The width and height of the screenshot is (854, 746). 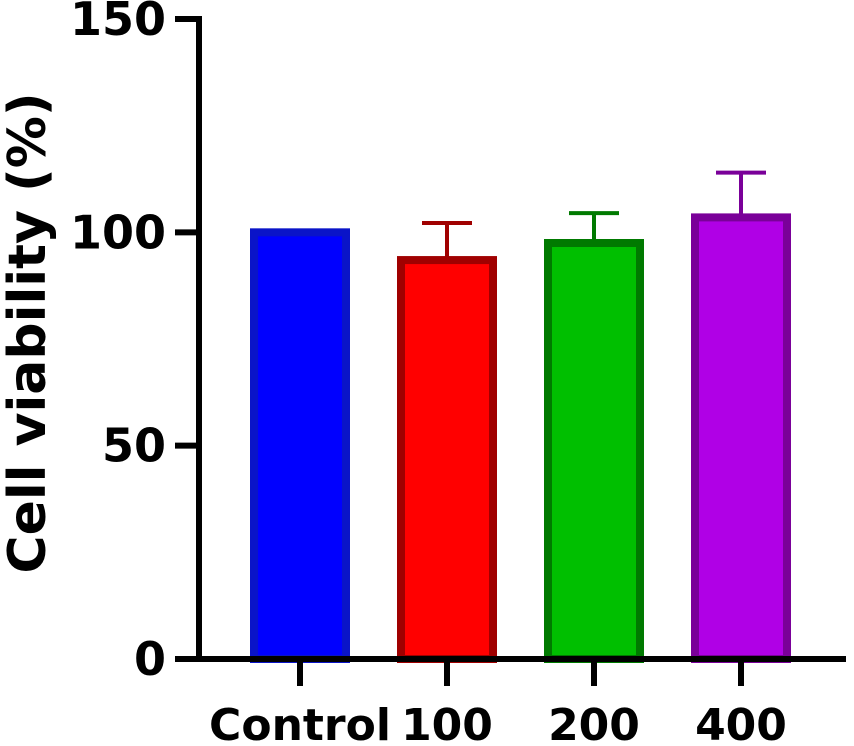 I want to click on bar-control, so click(x=300, y=445).